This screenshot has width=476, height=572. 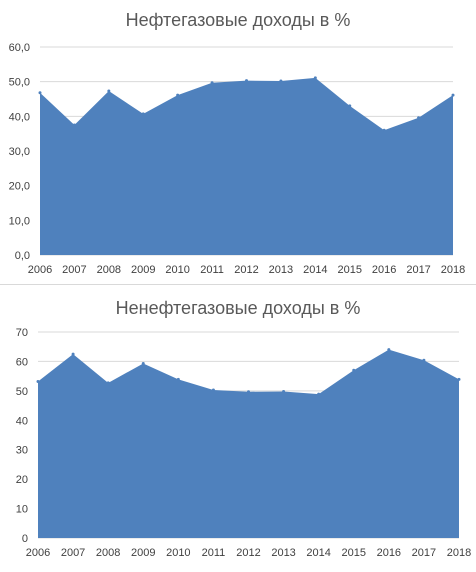 What do you see at coordinates (22, 362) in the screenshot?
I see `y-tick-label: 60` at bounding box center [22, 362].